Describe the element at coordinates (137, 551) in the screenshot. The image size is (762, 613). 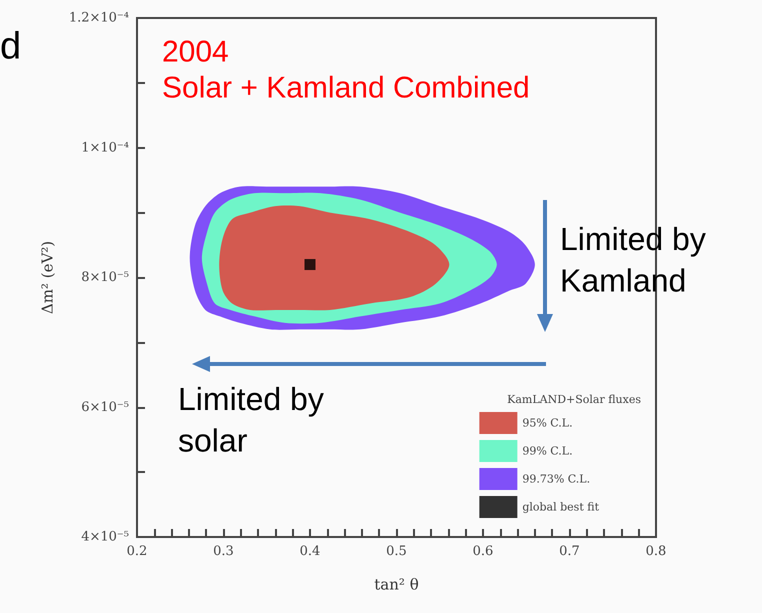
I see `x-tick-label: 0.2` at that location.